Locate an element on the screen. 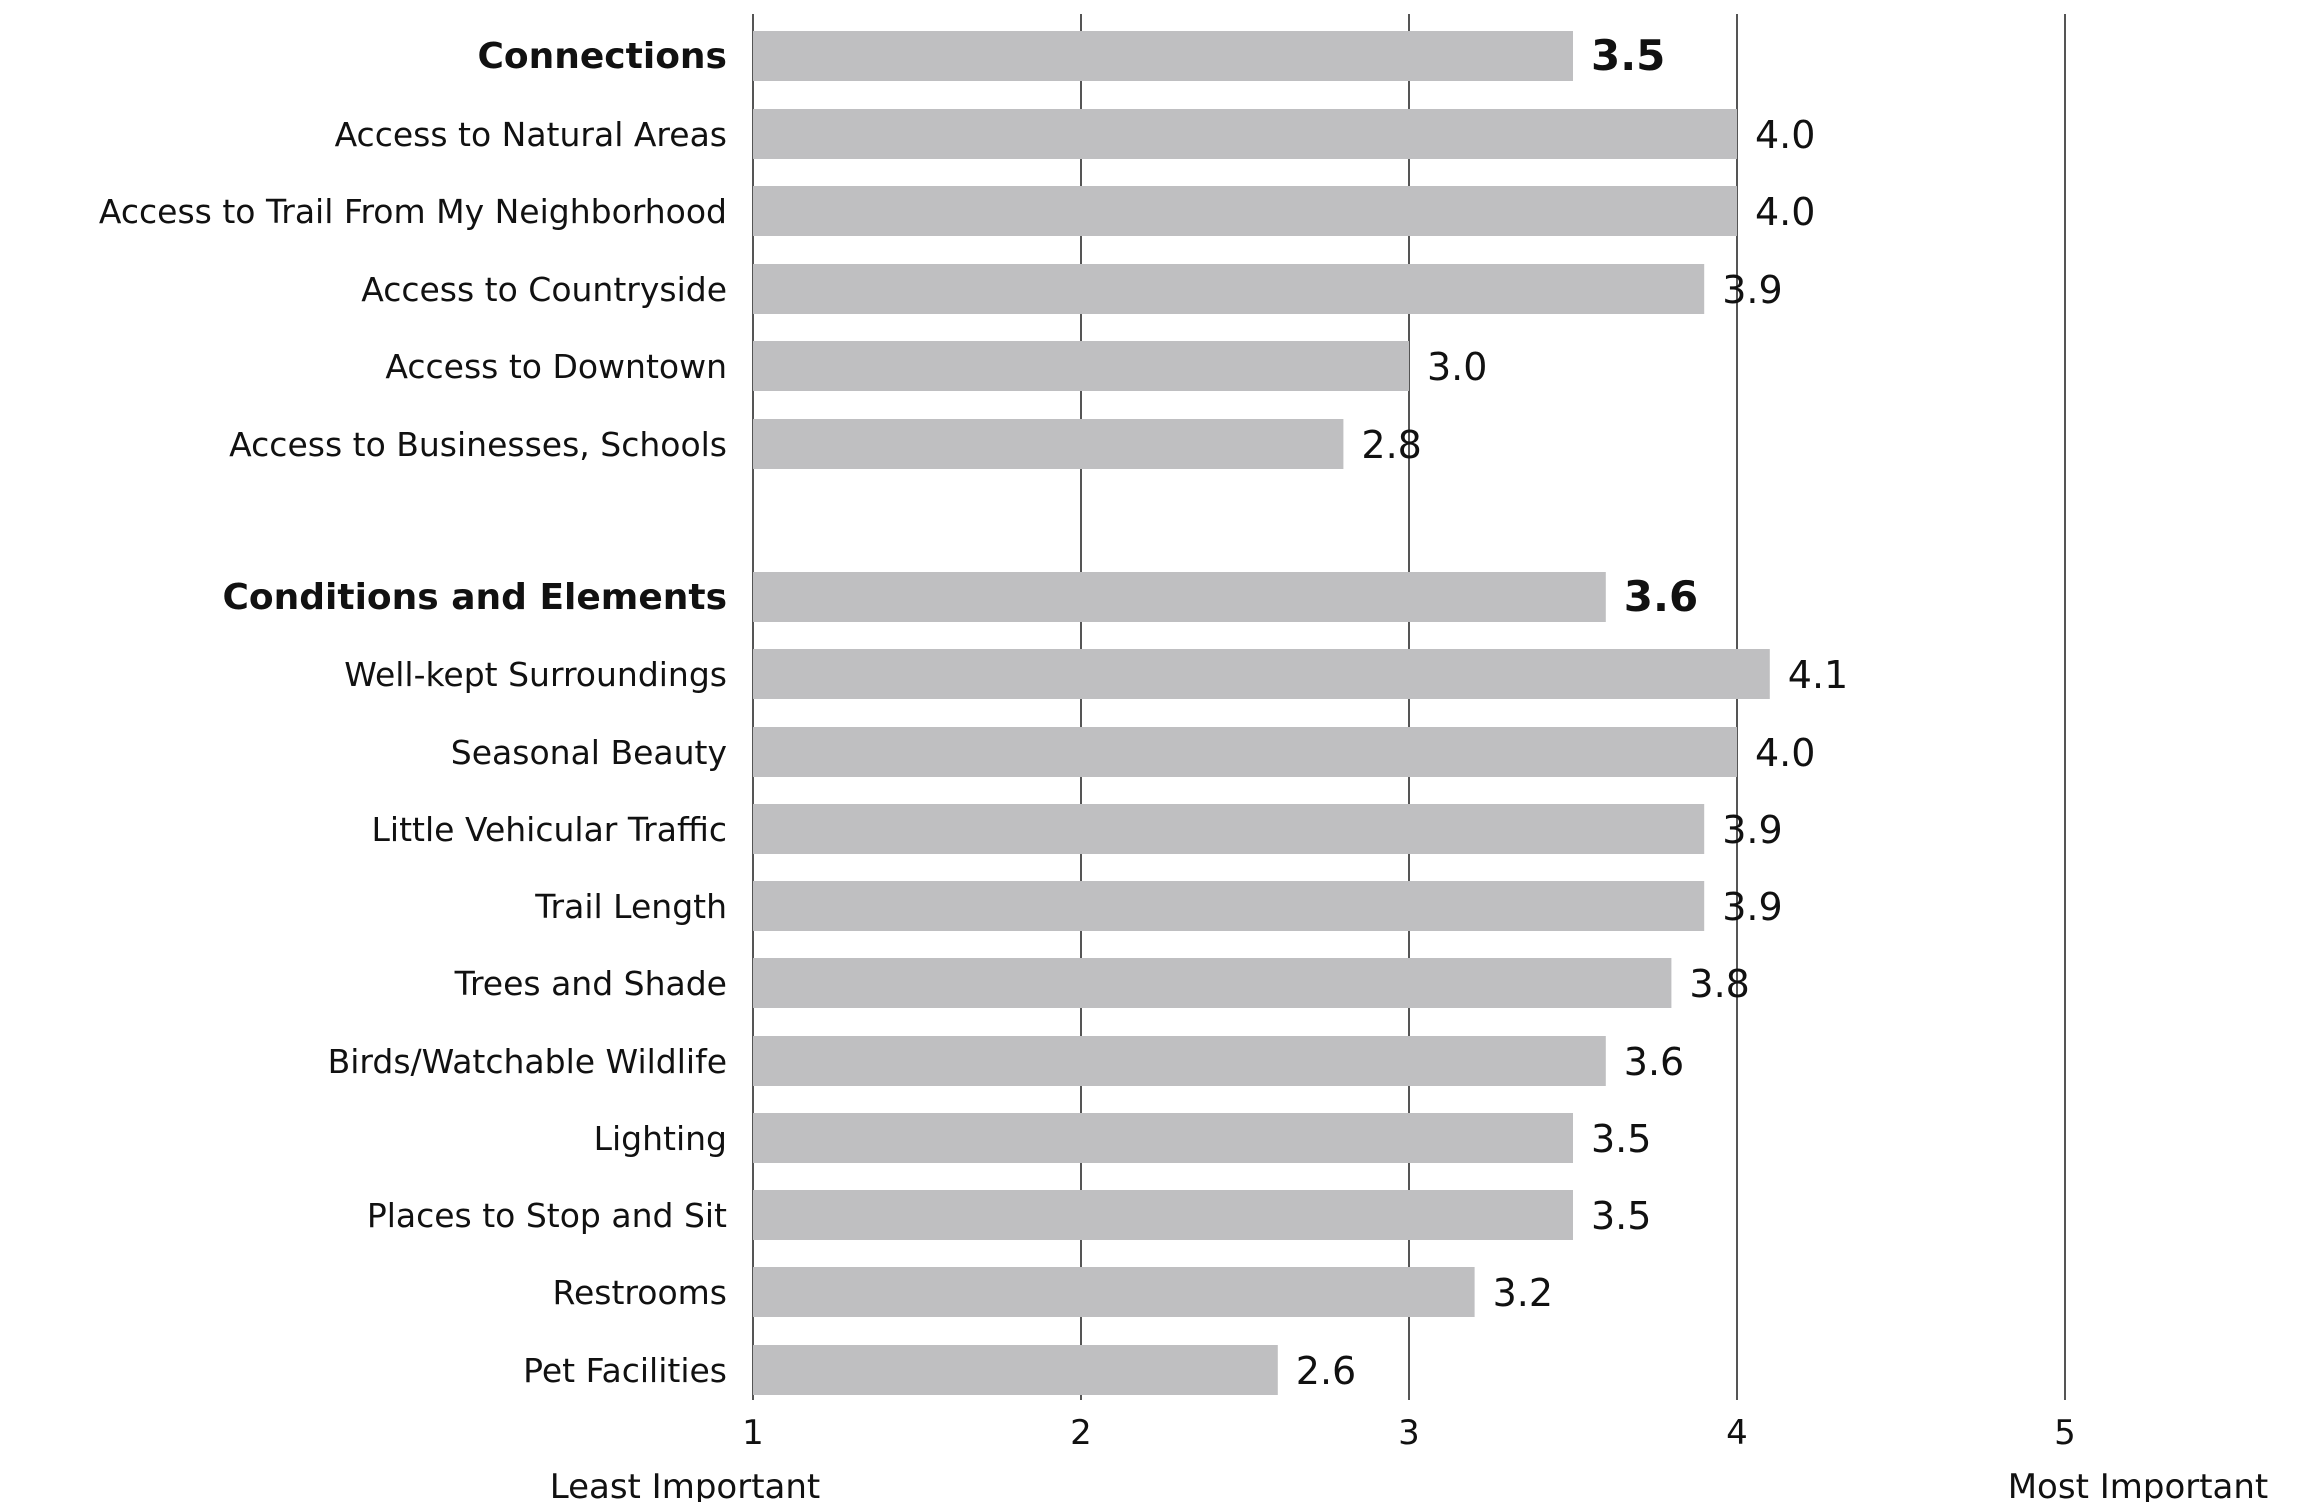 The width and height of the screenshot is (2298, 1502). x-axis-ticks: 1 2 3 4 5 is located at coordinates (1409, 1433).